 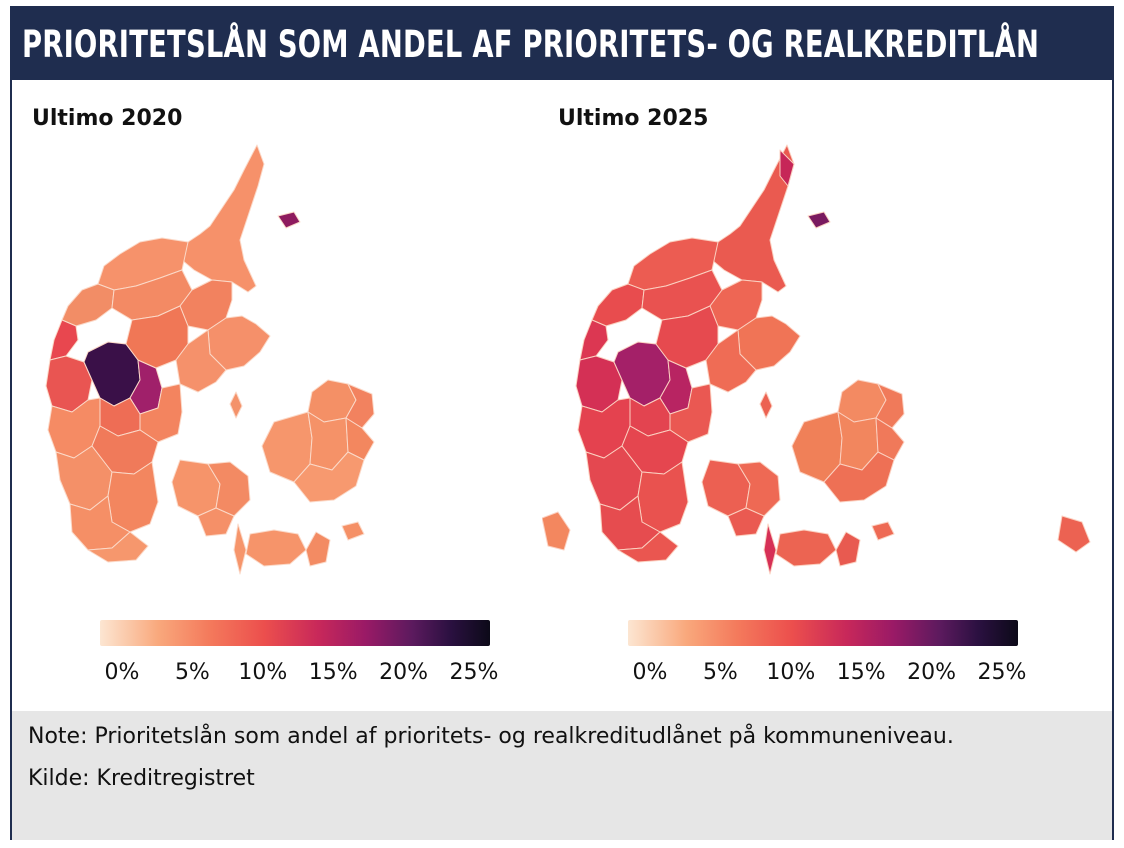 I want to click on region-skagen, so click(x=787, y=168).